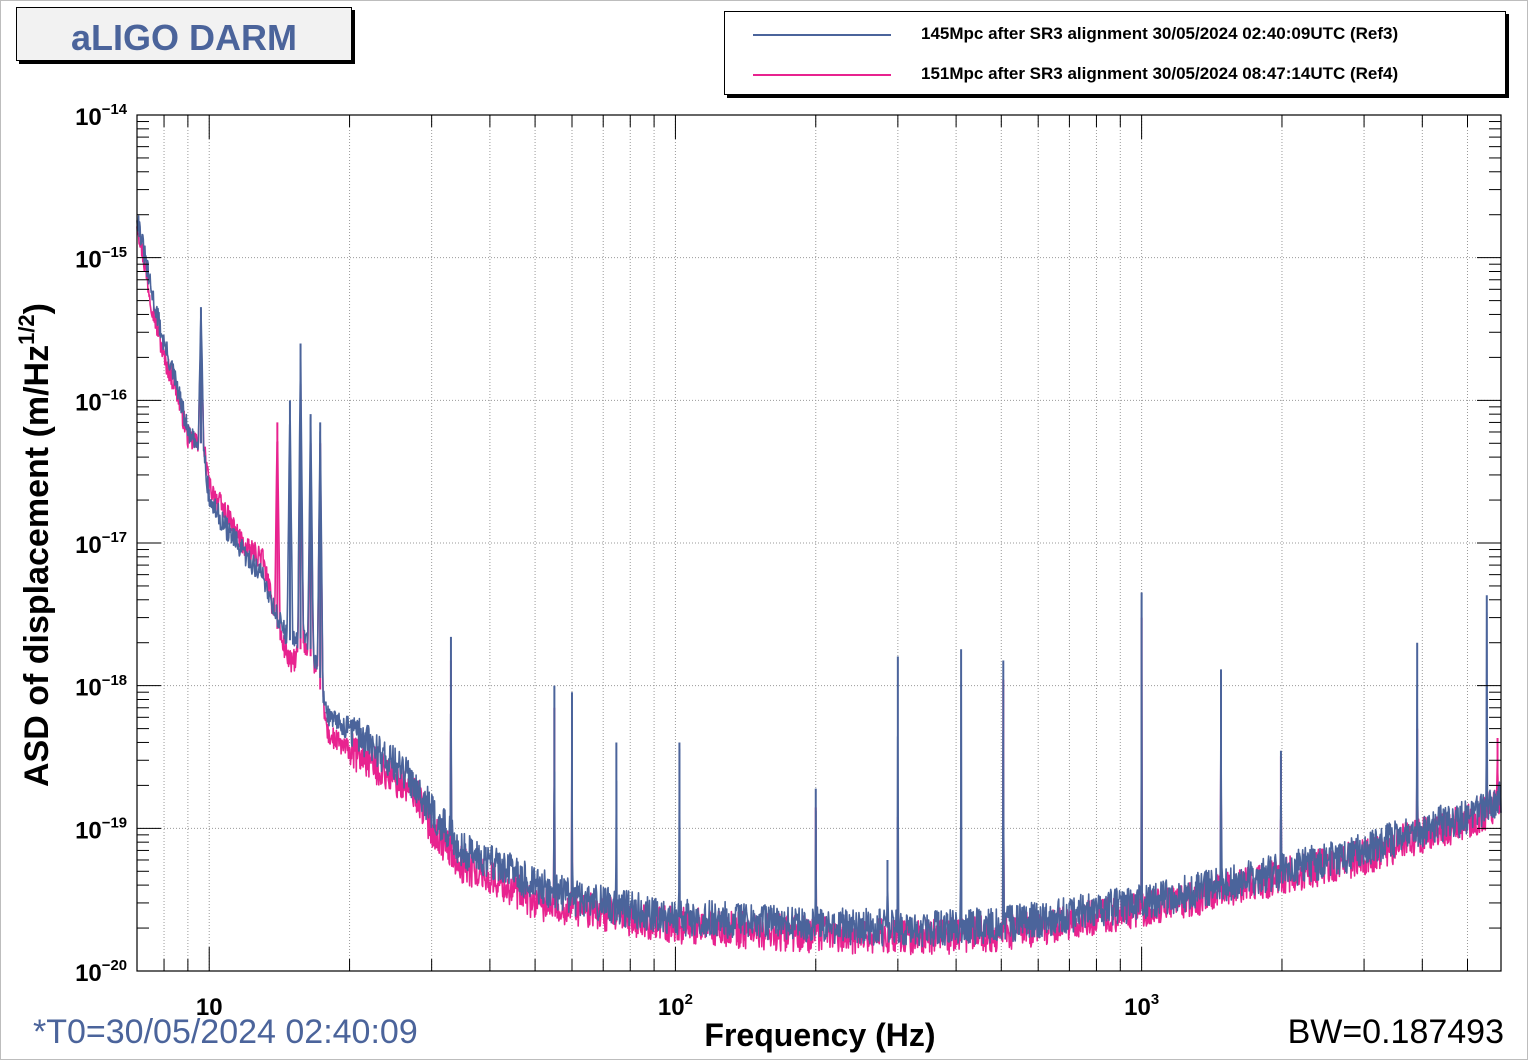  I want to click on y-tick-label: 10−19, so click(101, 830).